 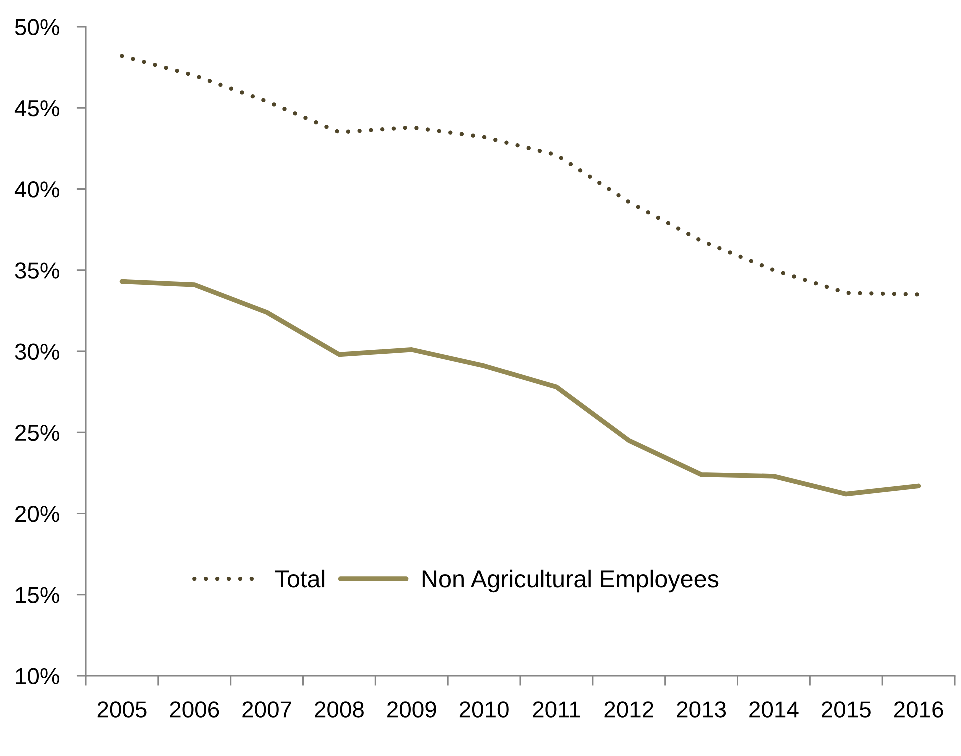 What do you see at coordinates (37, 352) in the screenshot?
I see `y-tick-label: 30%` at bounding box center [37, 352].